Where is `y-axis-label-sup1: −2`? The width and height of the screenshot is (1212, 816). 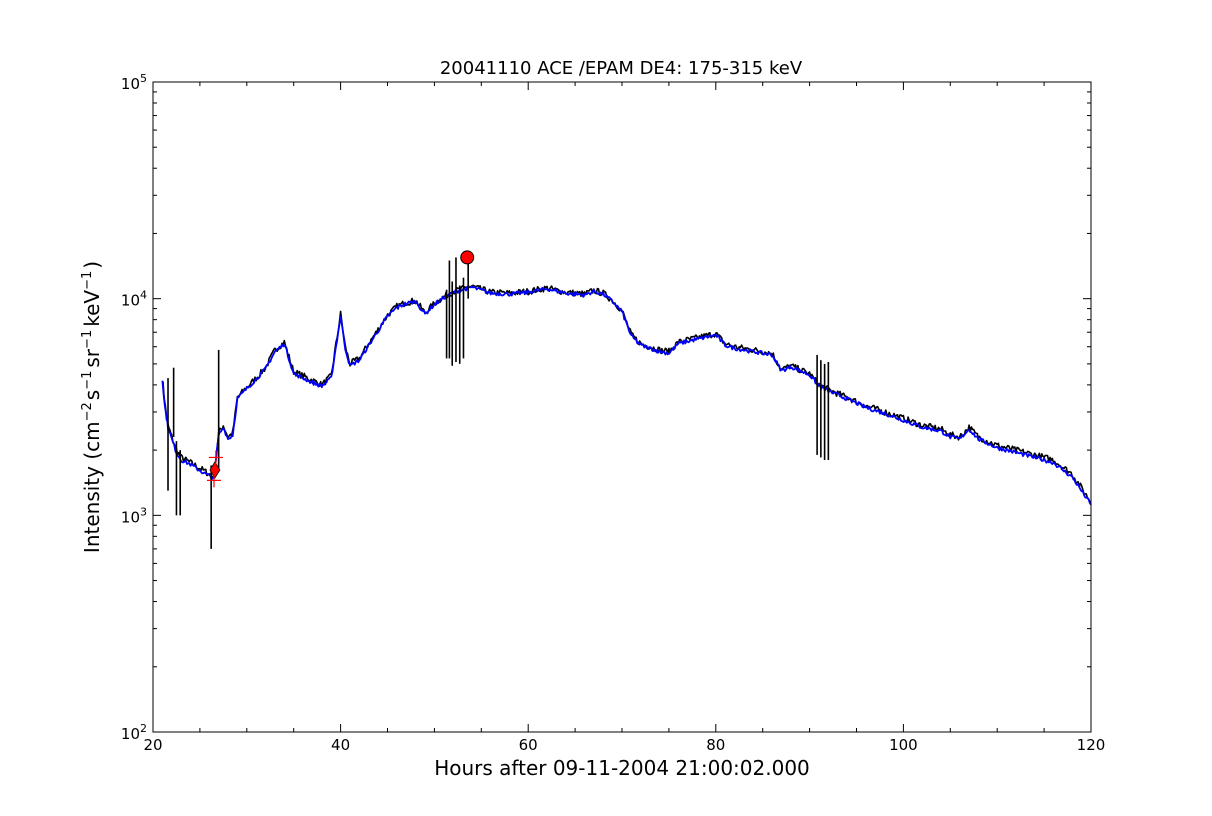
y-axis-label-sup1: −2 is located at coordinates (87, 411).